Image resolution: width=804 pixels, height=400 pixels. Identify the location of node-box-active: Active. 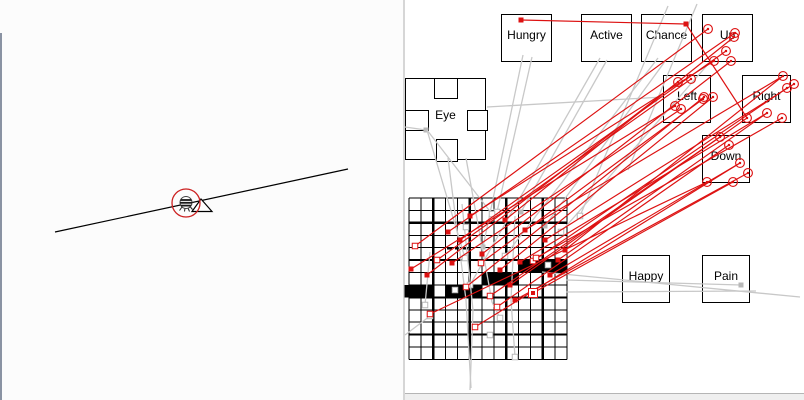
(606, 38).